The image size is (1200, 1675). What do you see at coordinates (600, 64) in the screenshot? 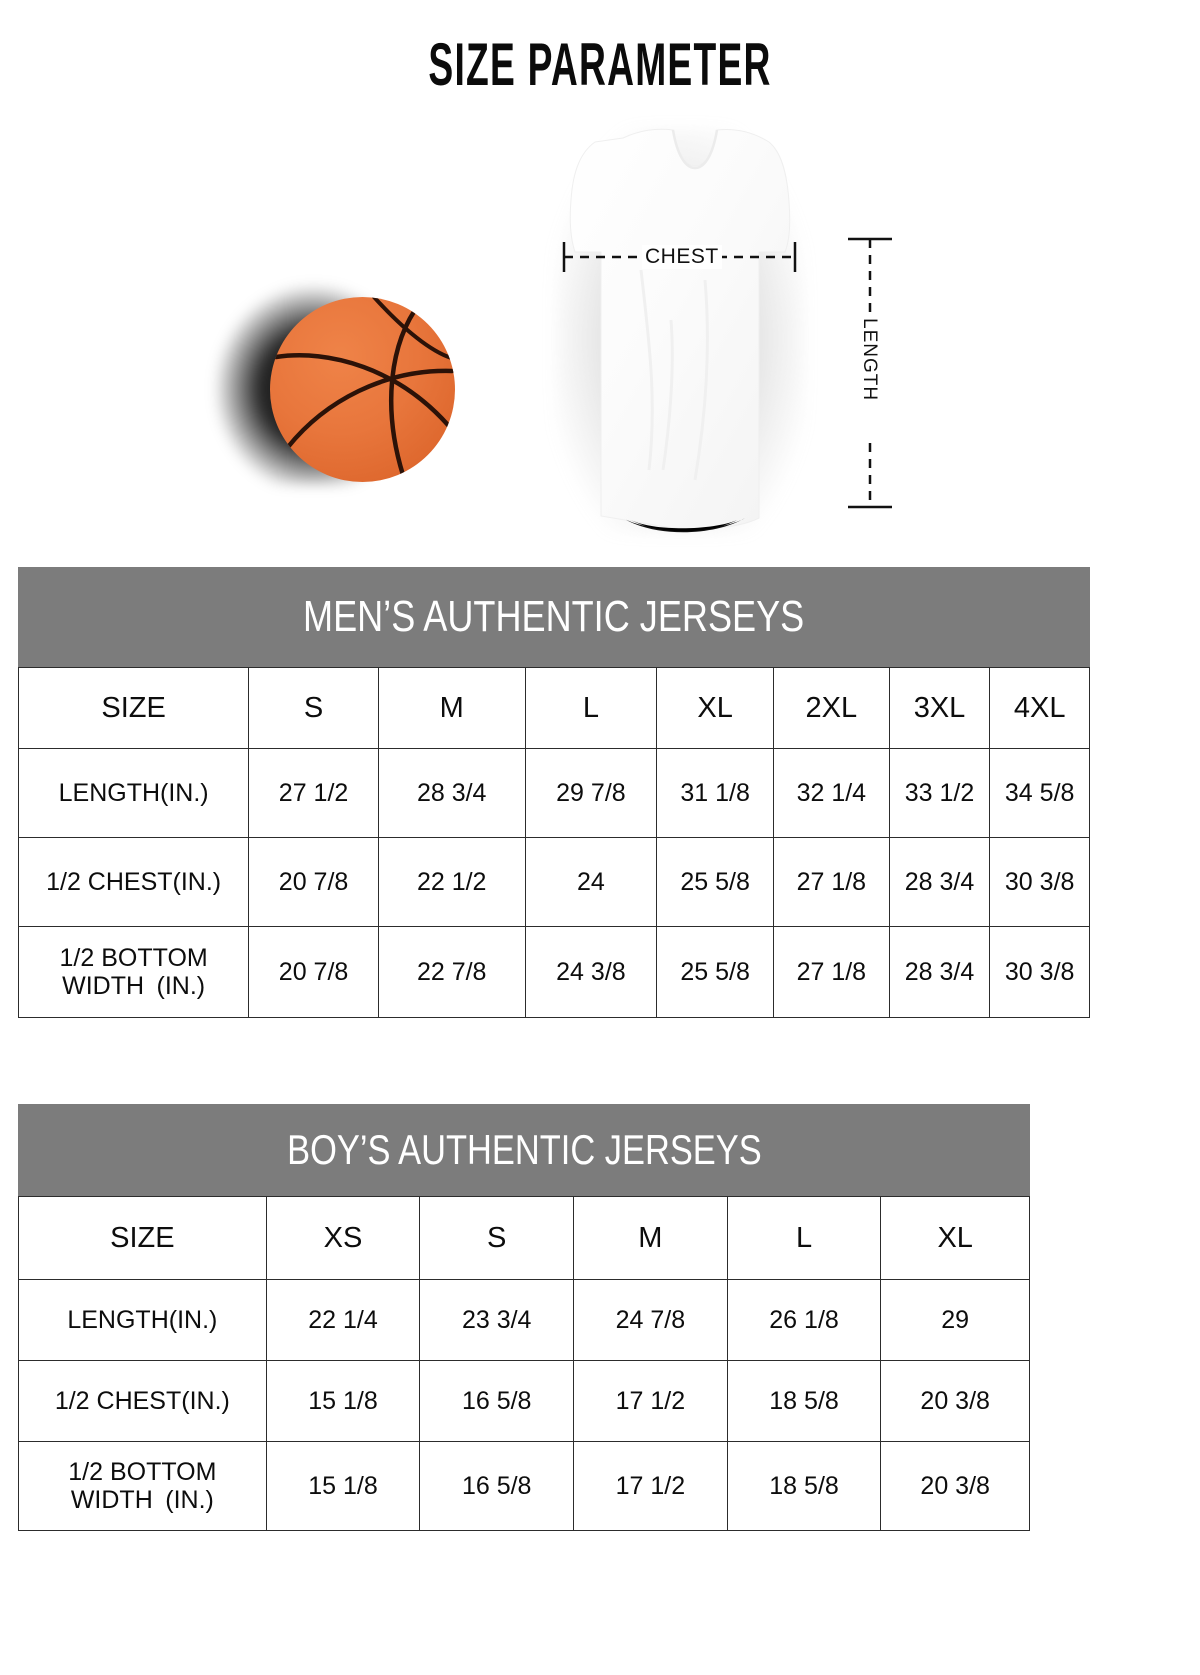
I see `page-title: SIZE PARAMETER` at bounding box center [600, 64].